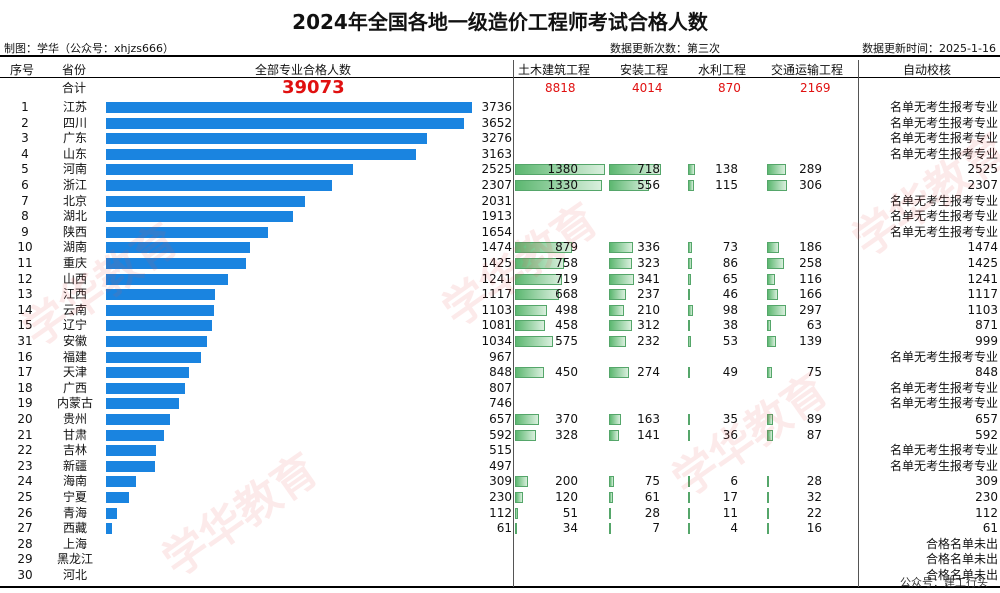 Image resolution: width=1000 pixels, height=593 pixels. I want to click on total-water: 870, so click(729, 88).